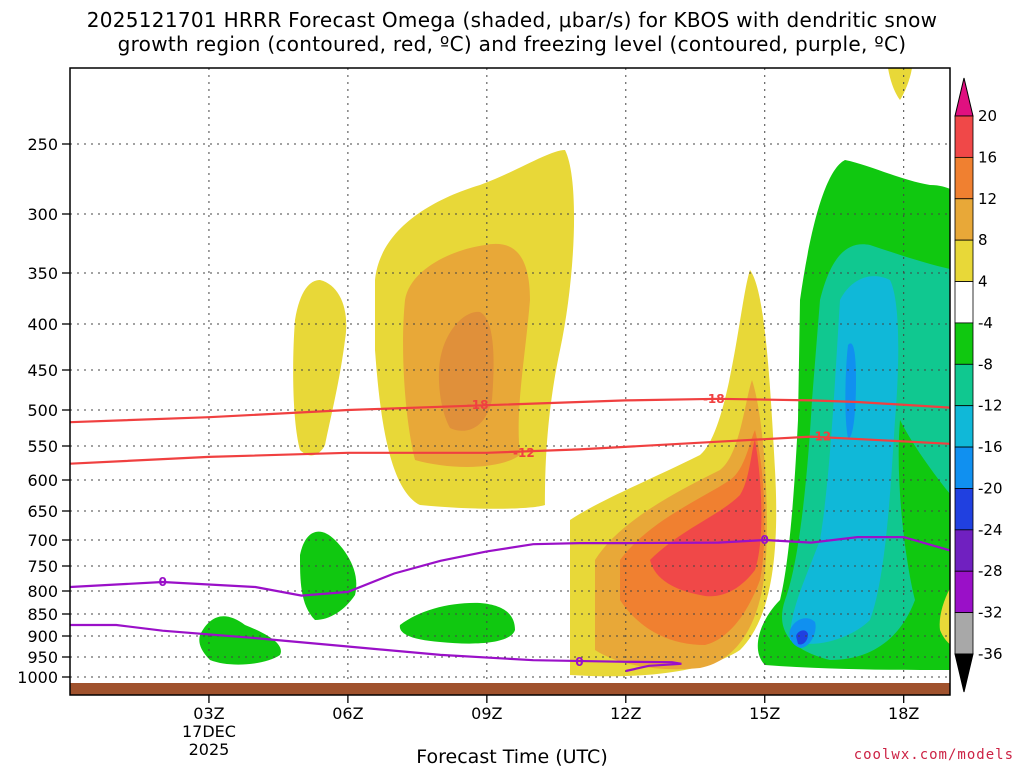 The width and height of the screenshot is (1024, 768). I want to click on colorbar-label: 12, so click(987, 199).